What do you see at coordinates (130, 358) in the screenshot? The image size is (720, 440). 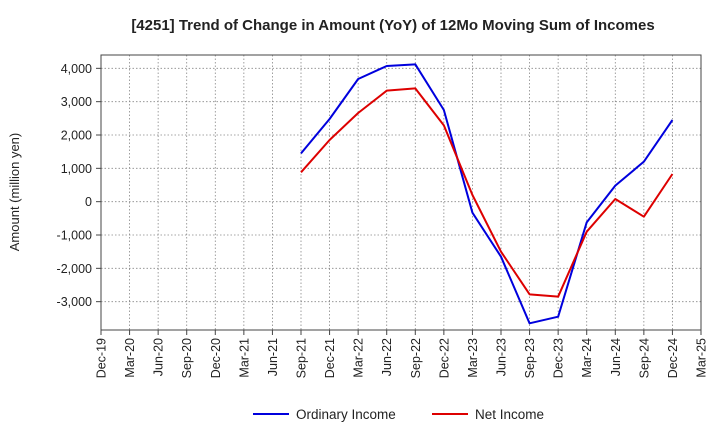 I see `x-tick-label: Mar-20` at bounding box center [130, 358].